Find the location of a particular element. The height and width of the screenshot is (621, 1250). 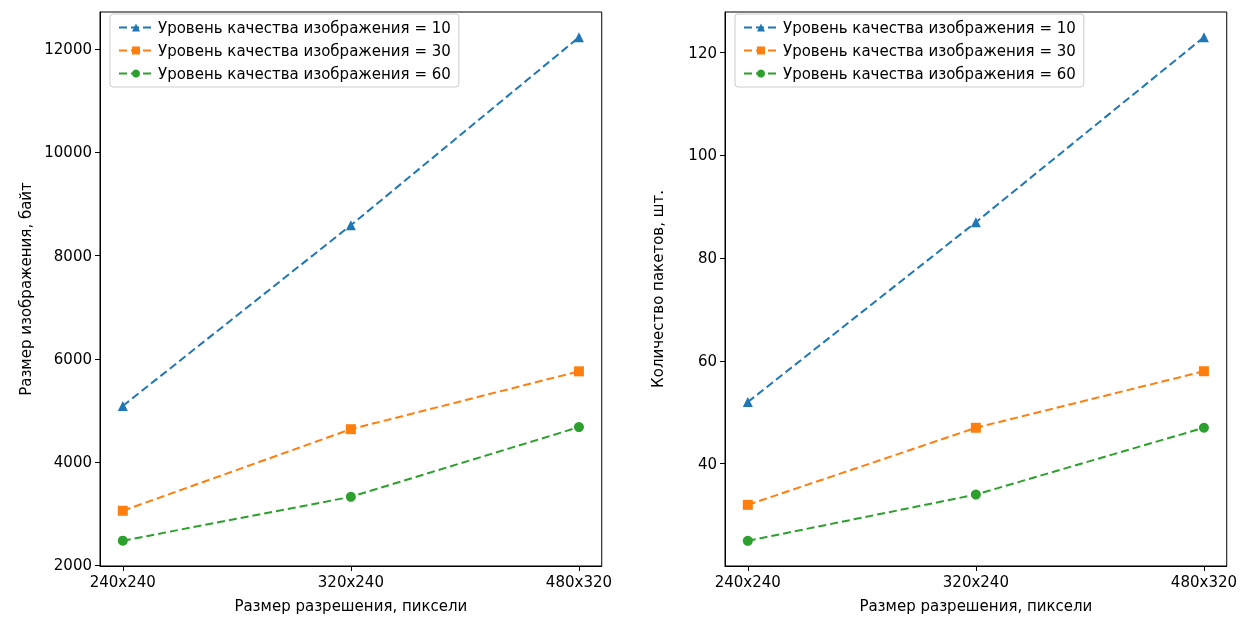

y-tick-label: 120 is located at coordinates (702, 52).